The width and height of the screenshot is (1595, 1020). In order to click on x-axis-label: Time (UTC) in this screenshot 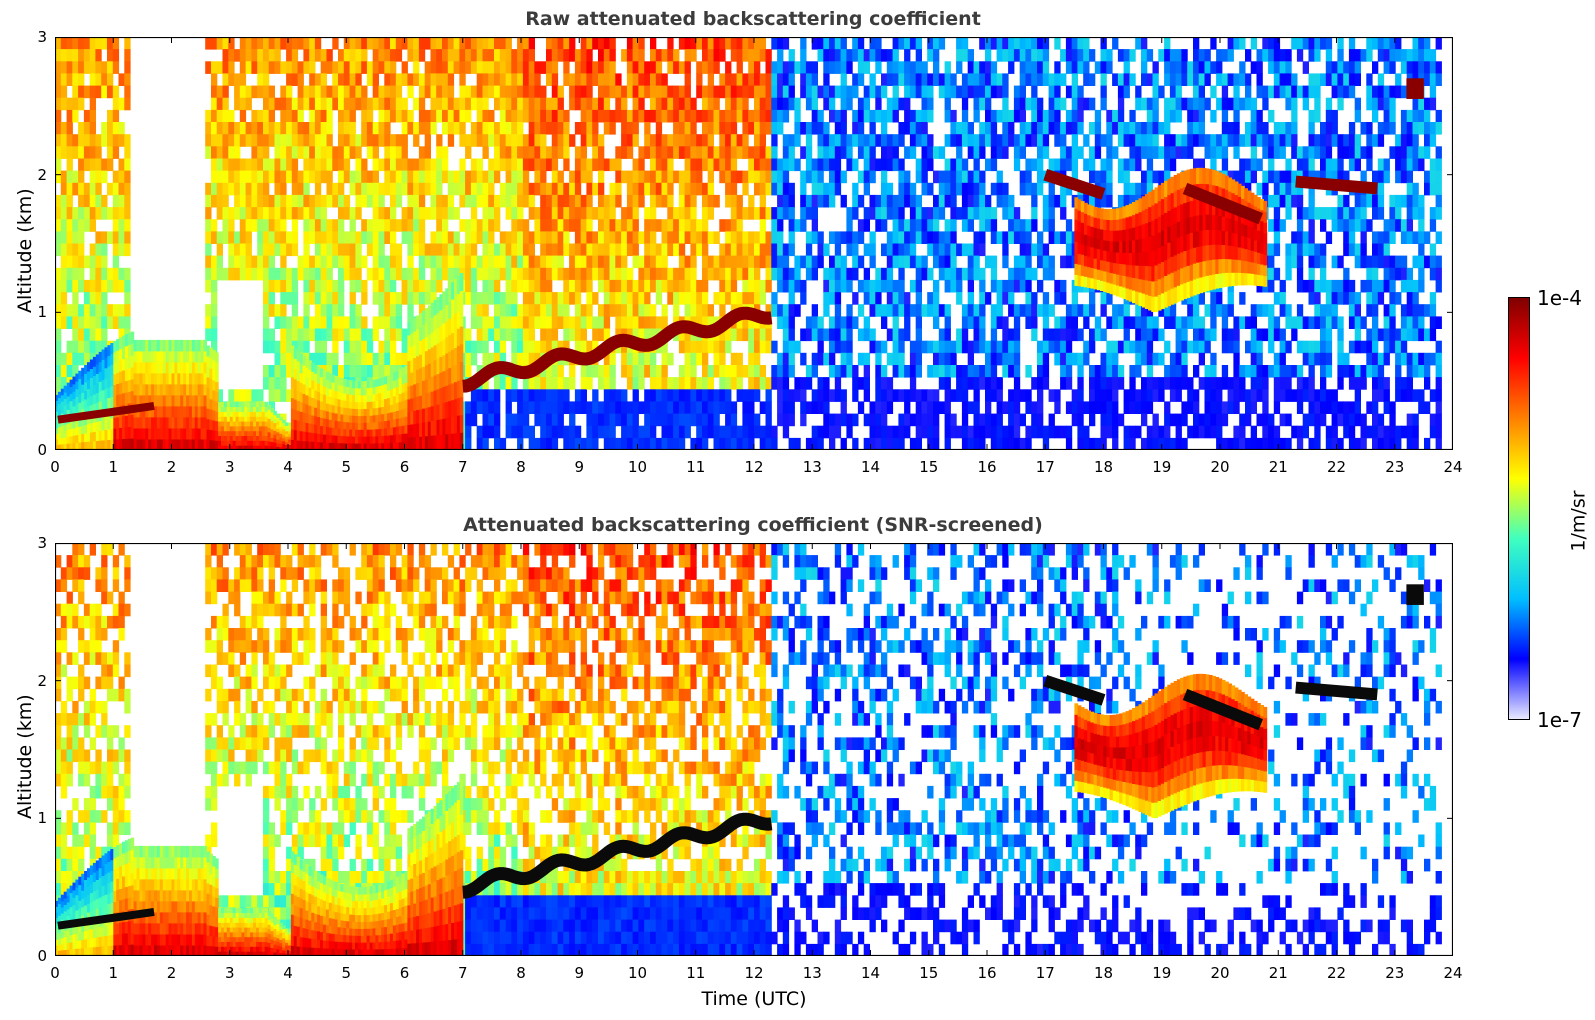, I will do `click(754, 999)`.